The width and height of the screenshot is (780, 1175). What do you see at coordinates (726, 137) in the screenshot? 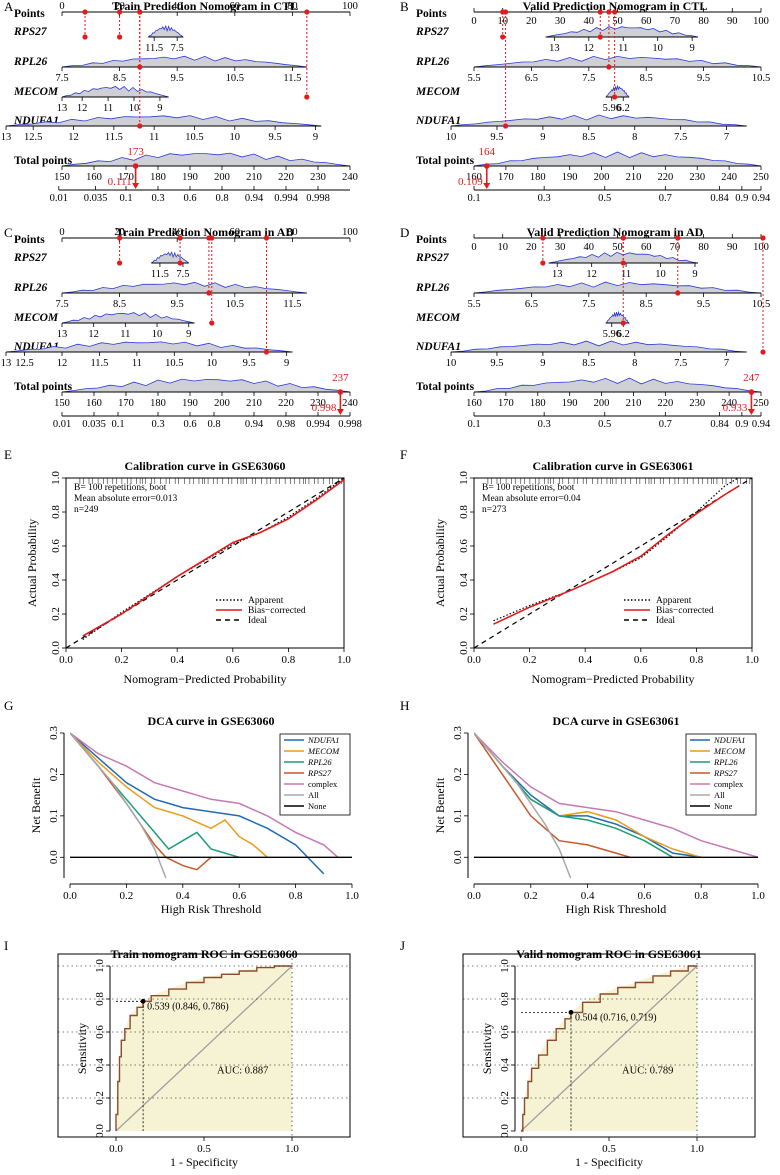
I see `tick-label: 7` at bounding box center [726, 137].